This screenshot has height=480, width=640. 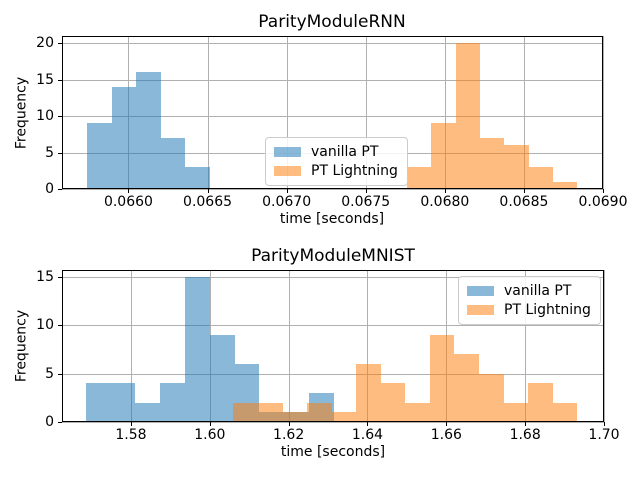 I want to click on legend-patch-vanilla-pt, so click(x=480, y=291).